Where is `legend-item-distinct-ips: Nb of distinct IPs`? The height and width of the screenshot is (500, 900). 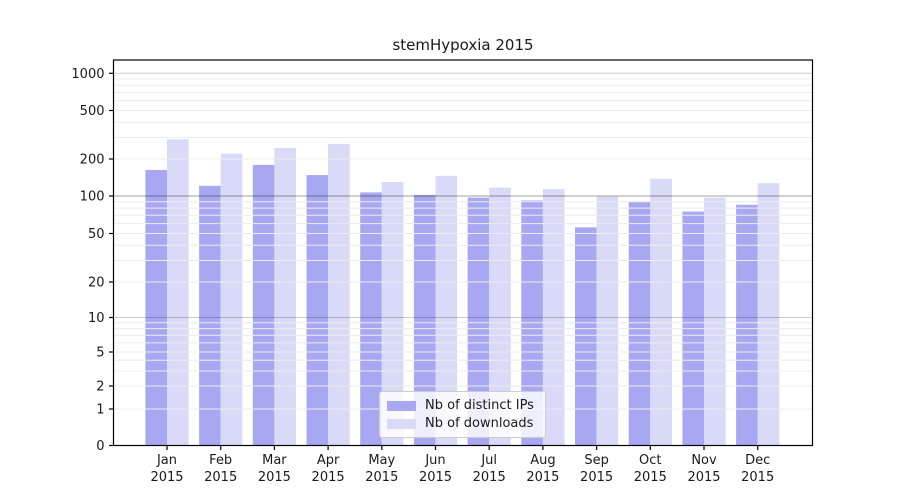 legend-item-distinct-ips: Nb of distinct IPs is located at coordinates (462, 405).